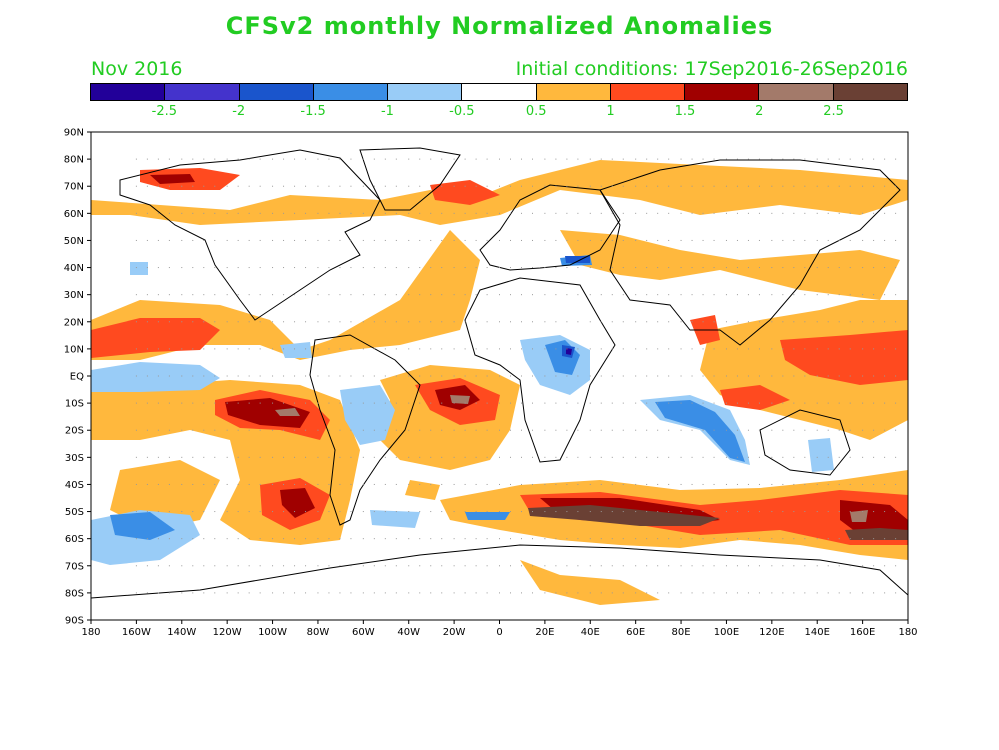 The image size is (999, 750). What do you see at coordinates (227, 632) in the screenshot?
I see `lon-tick-label: 120W` at bounding box center [227, 632].